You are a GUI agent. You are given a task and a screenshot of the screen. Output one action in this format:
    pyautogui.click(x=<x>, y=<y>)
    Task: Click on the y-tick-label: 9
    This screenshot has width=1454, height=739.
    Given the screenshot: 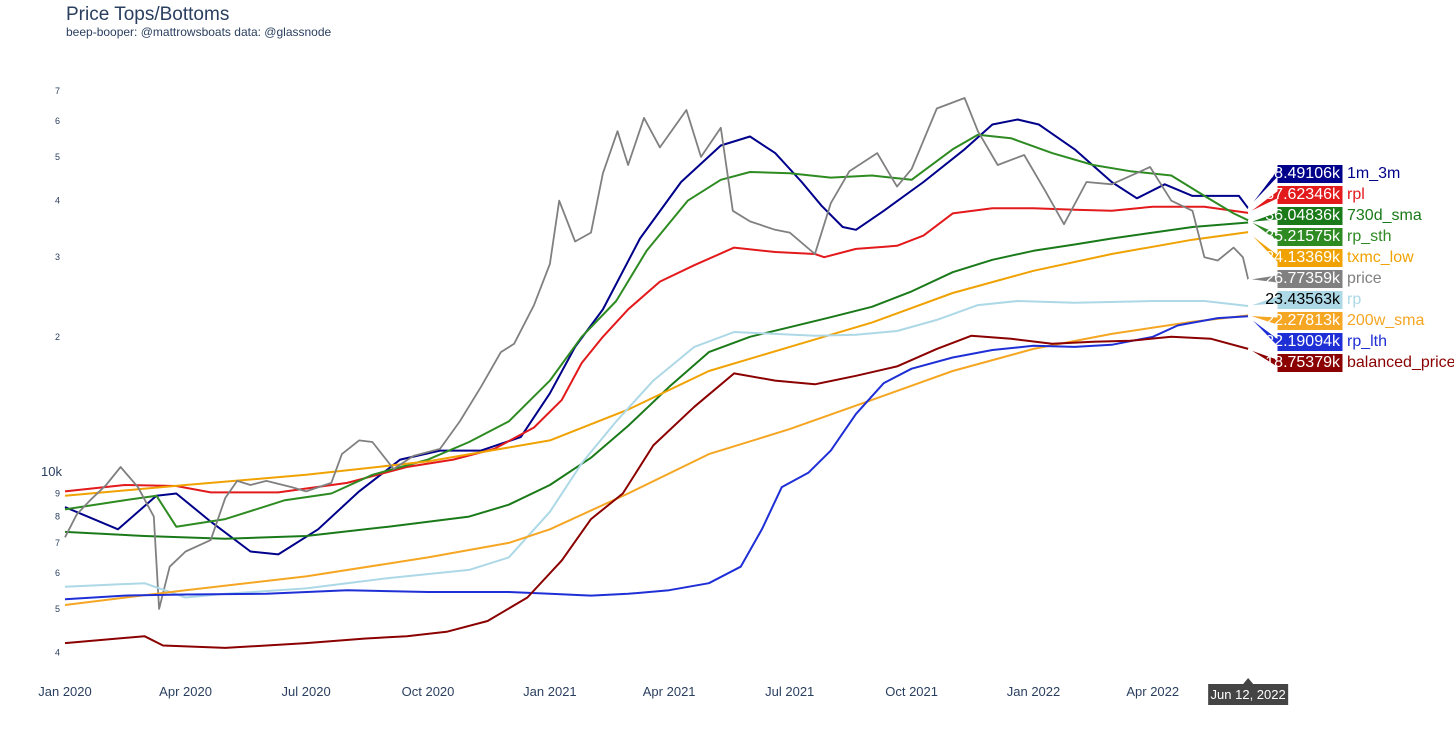 What is the action you would take?
    pyautogui.click(x=57, y=494)
    